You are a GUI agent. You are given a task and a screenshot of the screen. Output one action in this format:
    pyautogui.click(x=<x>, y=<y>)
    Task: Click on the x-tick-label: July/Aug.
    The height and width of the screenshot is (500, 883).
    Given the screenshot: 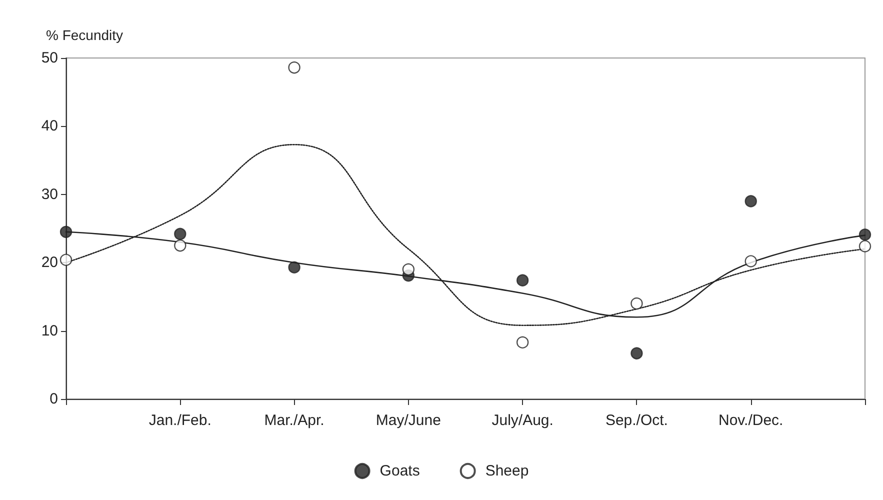 What is the action you would take?
    pyautogui.click(x=523, y=420)
    